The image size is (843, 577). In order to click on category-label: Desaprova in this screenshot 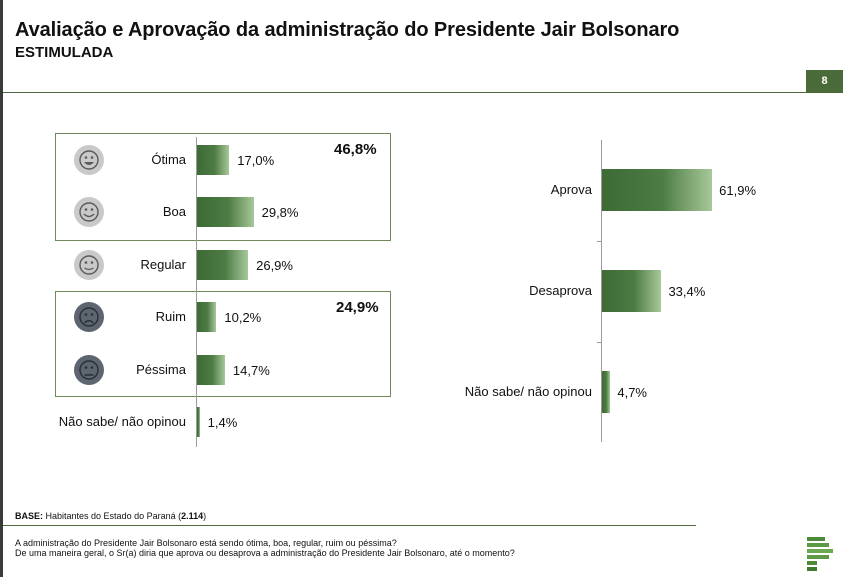, I will do `click(560, 290)`.